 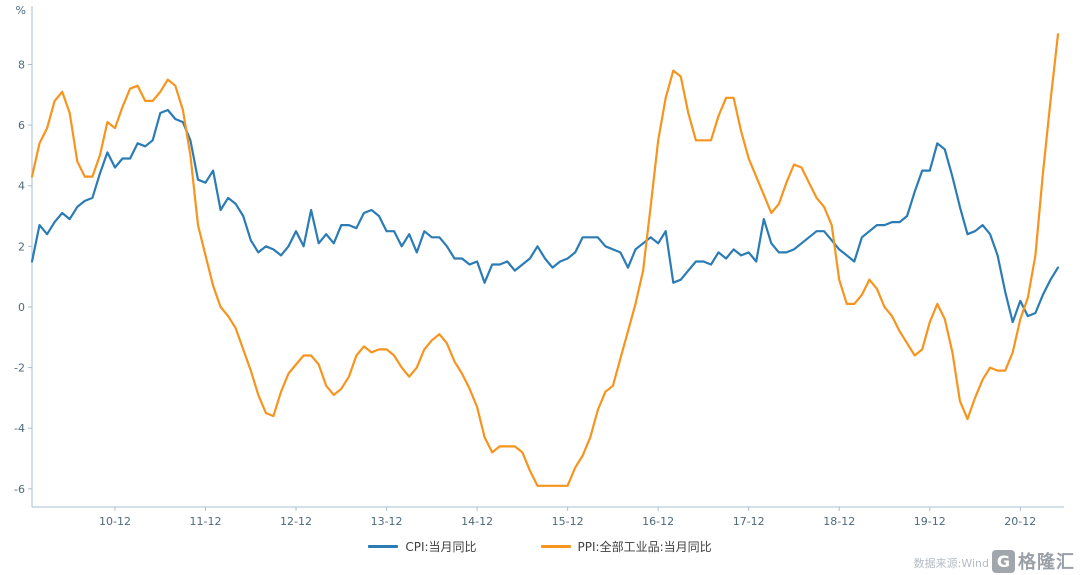 What do you see at coordinates (1046, 562) in the screenshot?
I see `gelonghui-watermark-text: 格隆汇` at bounding box center [1046, 562].